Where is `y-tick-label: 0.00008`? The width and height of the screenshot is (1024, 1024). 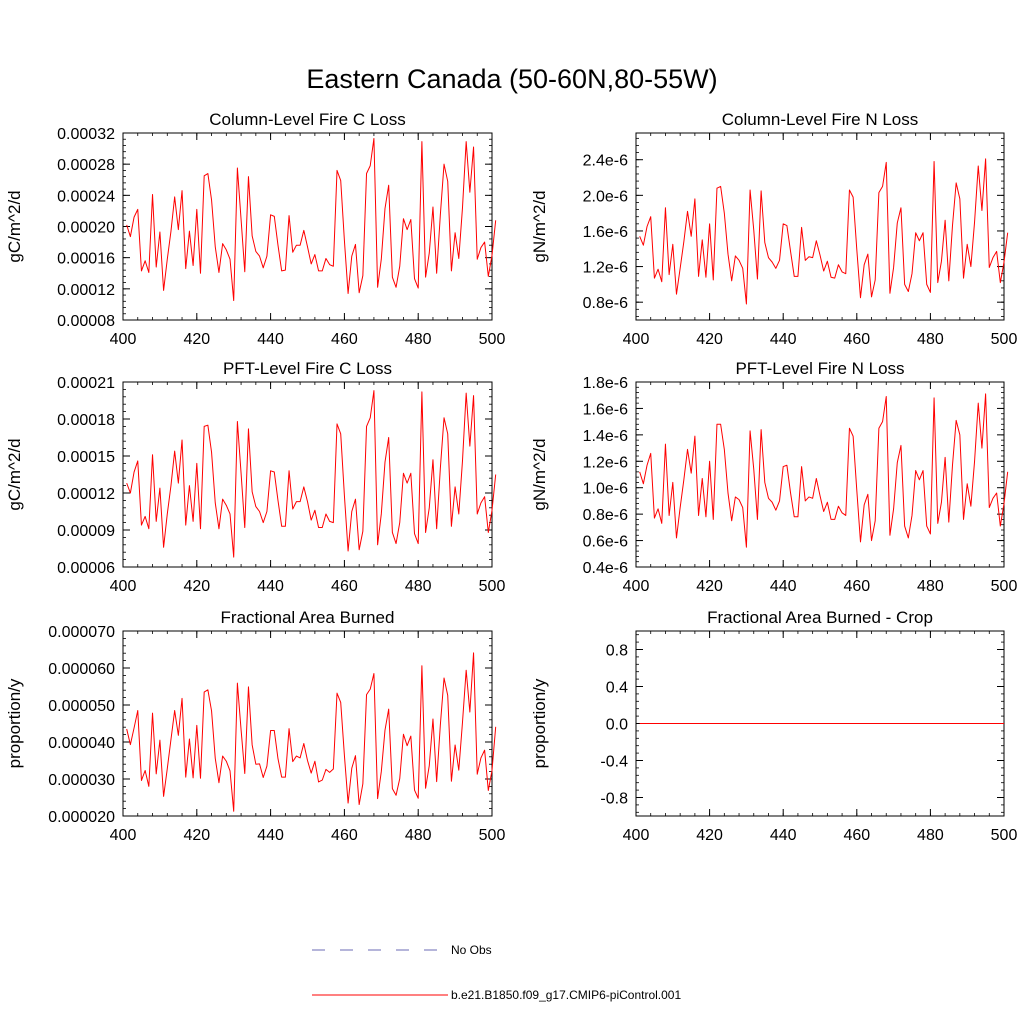 y-tick-label: 0.00008 is located at coordinates (86, 321).